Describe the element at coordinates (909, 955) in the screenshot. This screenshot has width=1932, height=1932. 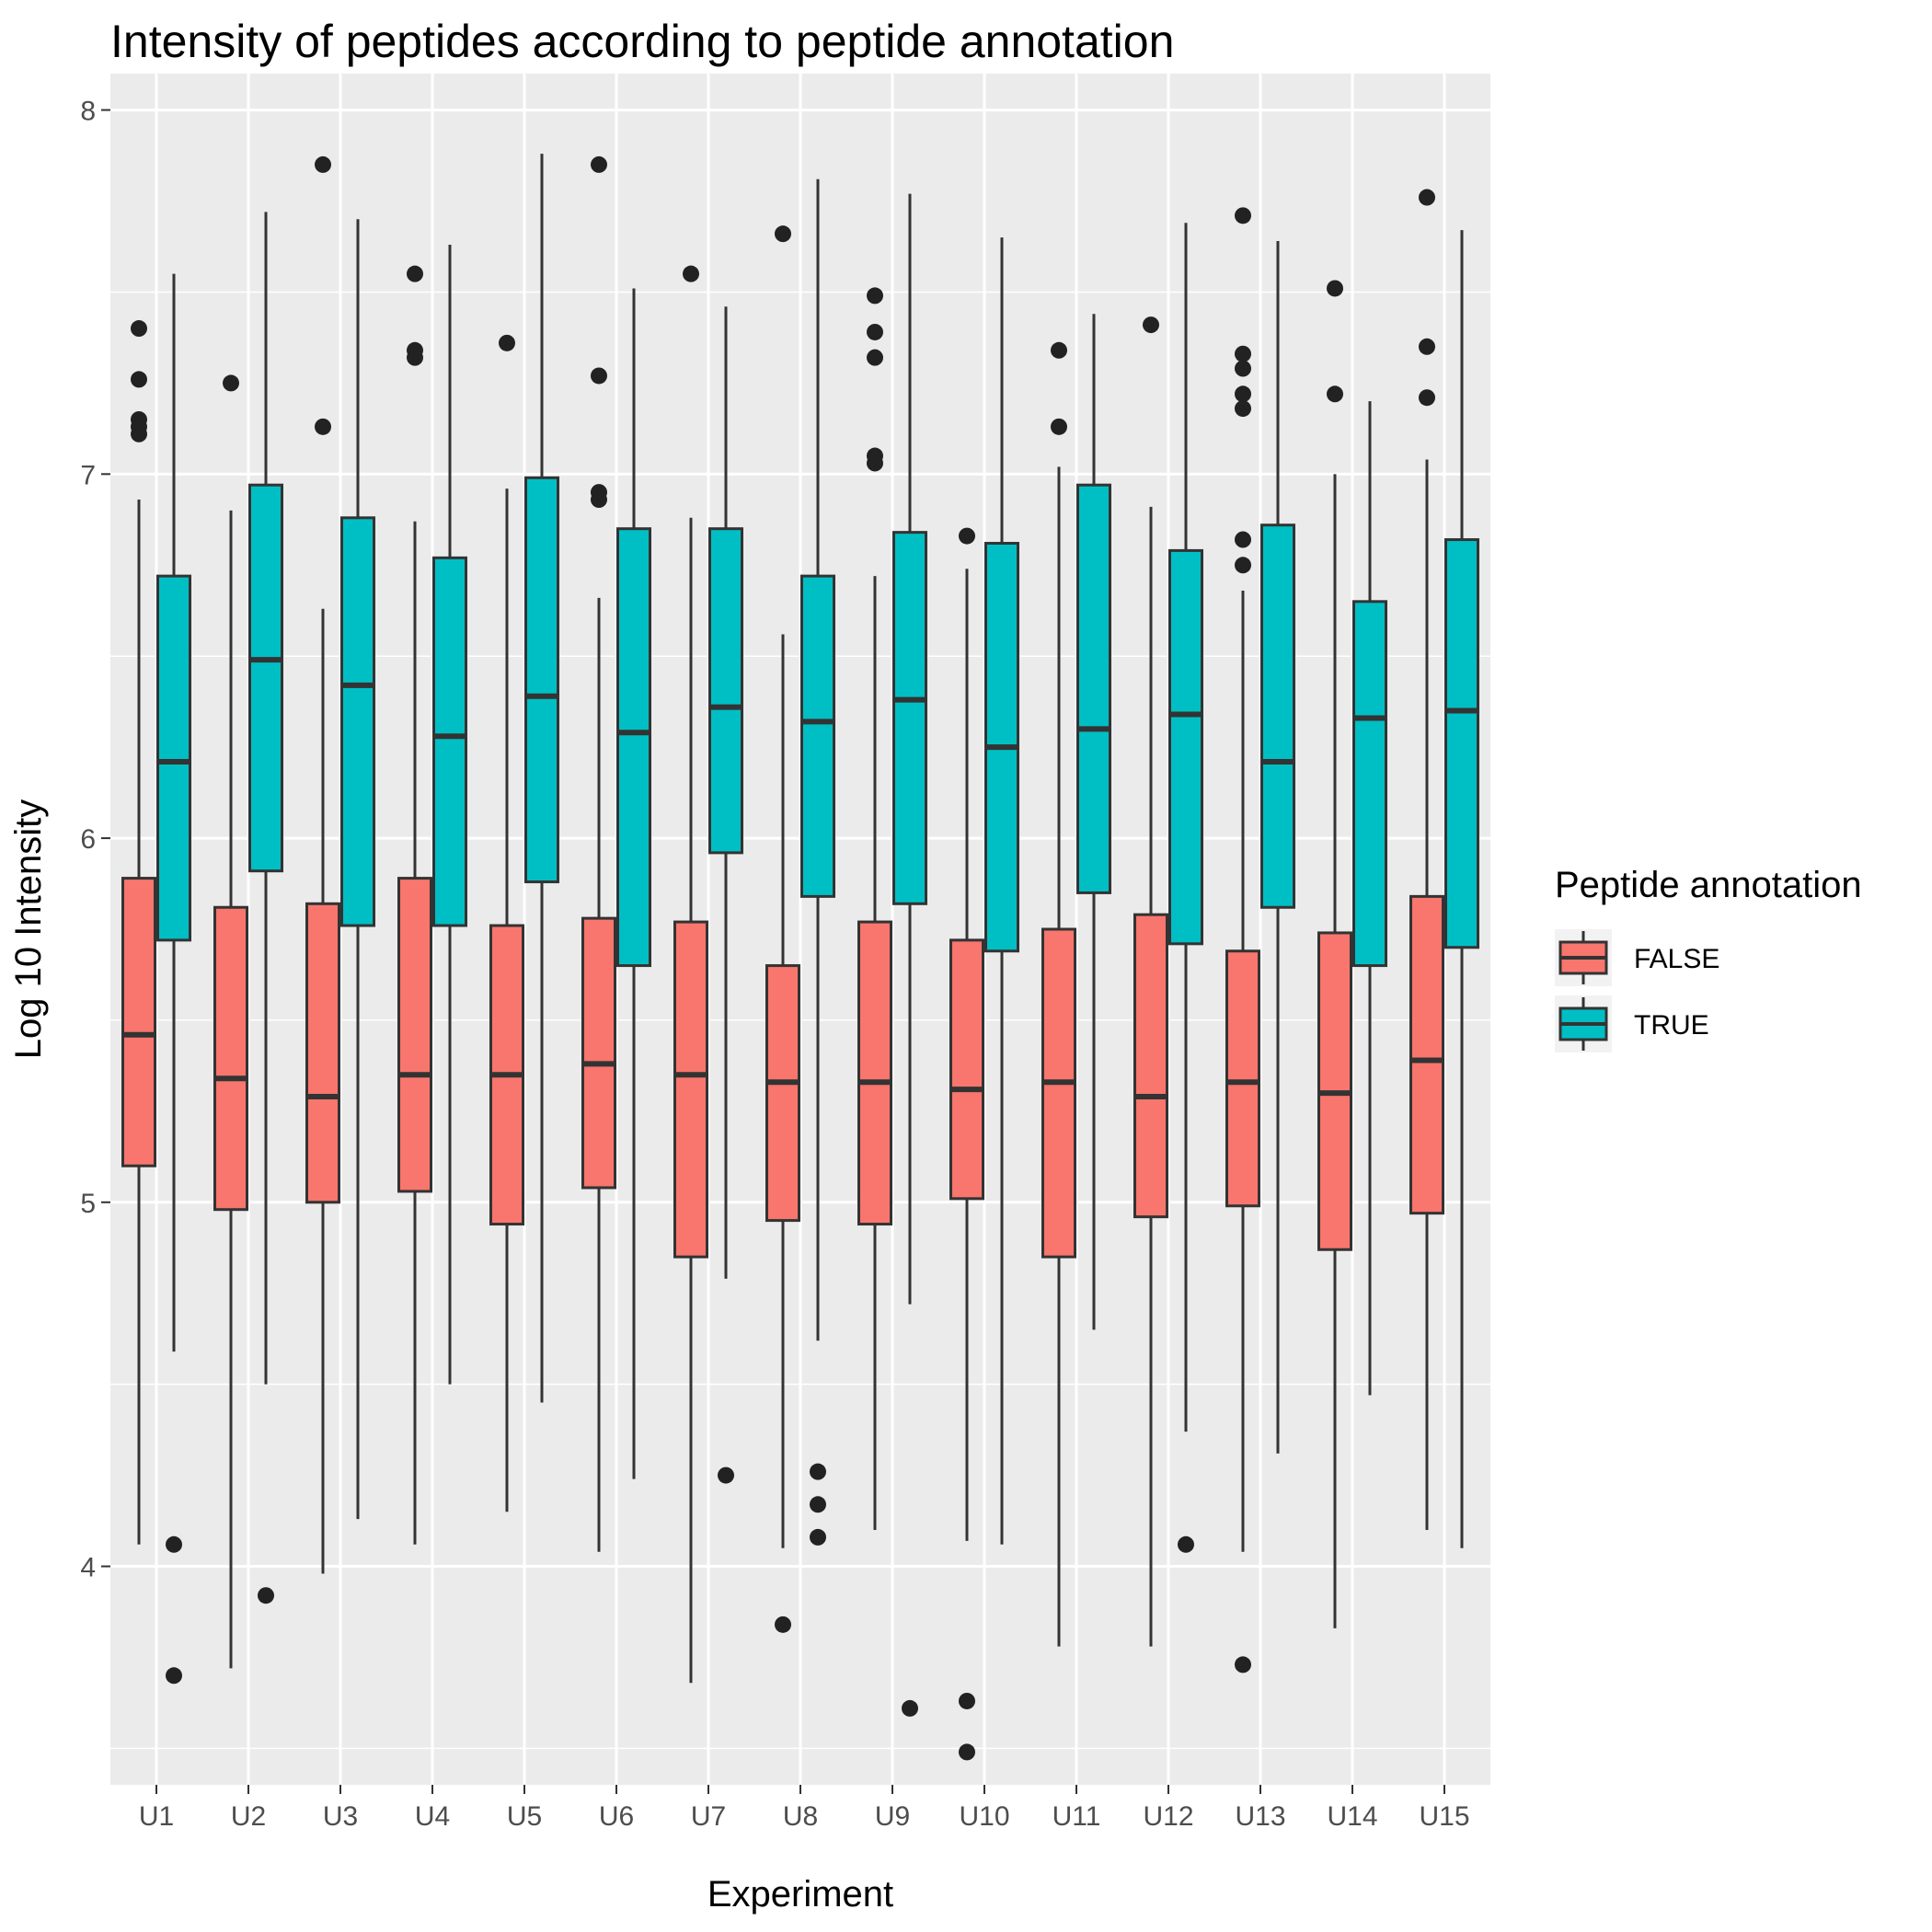
I see `box-true-u9` at that location.